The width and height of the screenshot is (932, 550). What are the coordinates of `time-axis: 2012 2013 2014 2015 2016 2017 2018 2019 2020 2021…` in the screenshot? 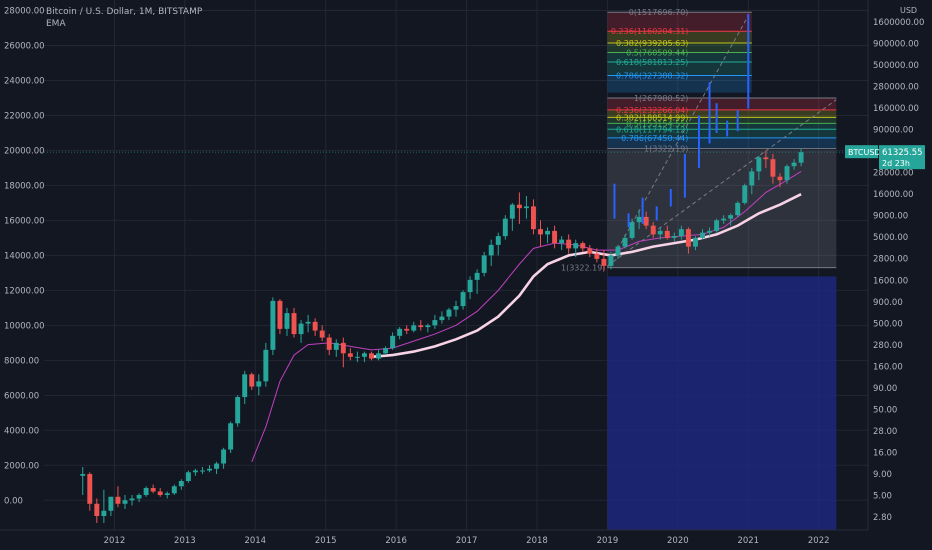 It's located at (467, 541).